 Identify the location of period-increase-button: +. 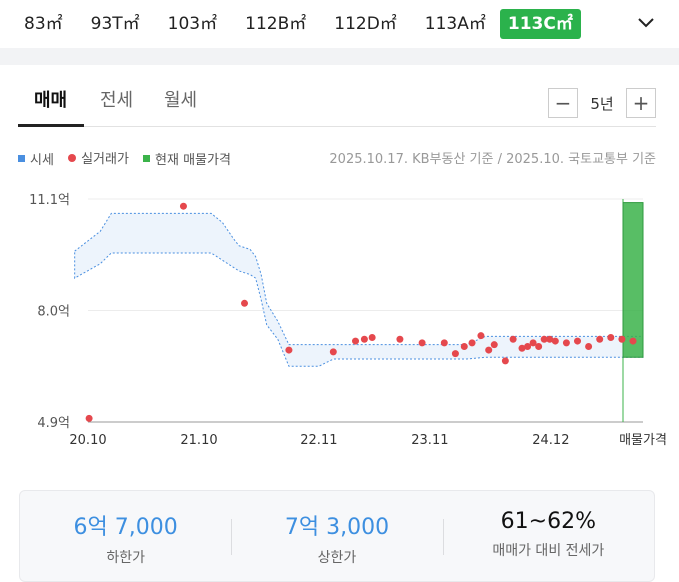
(641, 103).